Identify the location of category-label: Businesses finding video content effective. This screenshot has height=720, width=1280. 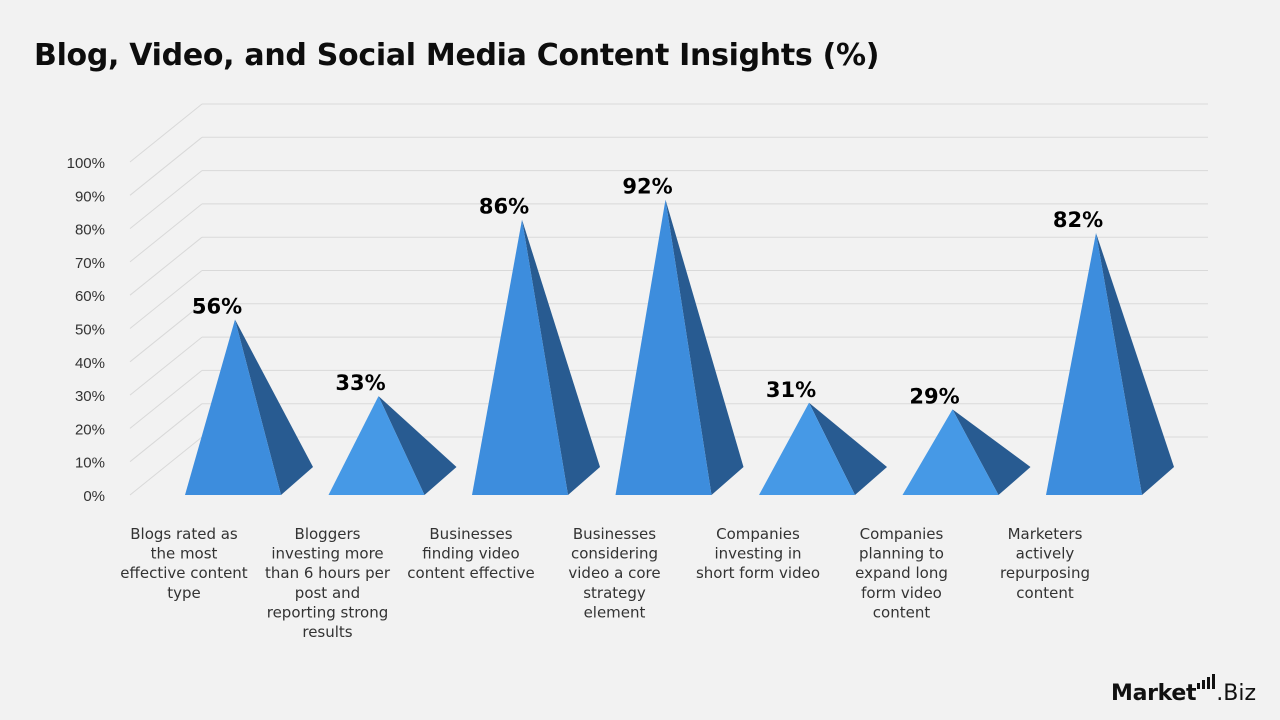
(470, 553).